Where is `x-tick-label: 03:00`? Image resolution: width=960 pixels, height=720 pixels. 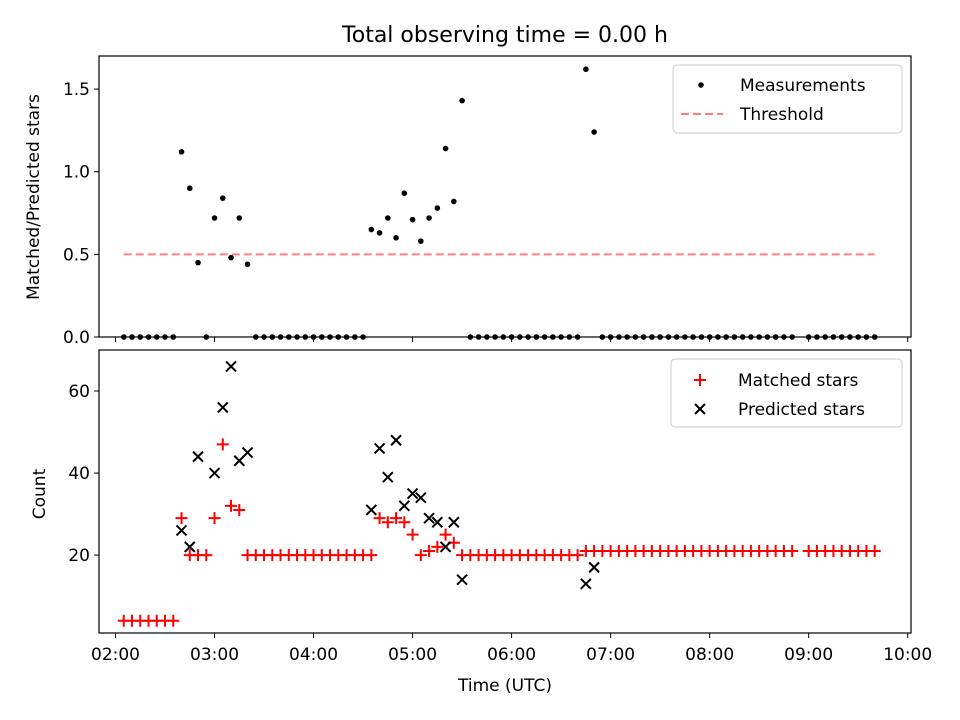
x-tick-label: 03:00 is located at coordinates (214, 655).